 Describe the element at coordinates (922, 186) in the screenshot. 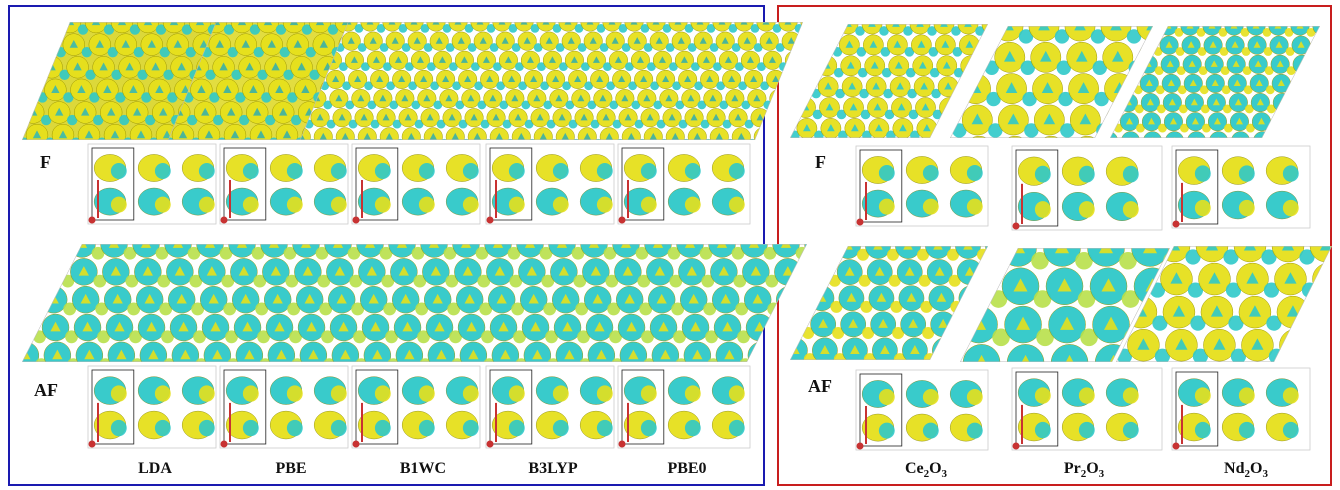

I see `ce2o3-f-side` at that location.